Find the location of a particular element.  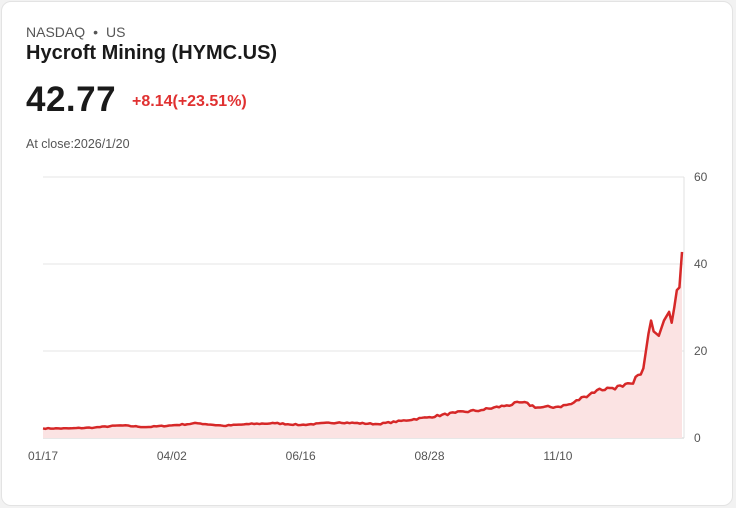

y-axis: 0 20 40 60 is located at coordinates (701, 307).